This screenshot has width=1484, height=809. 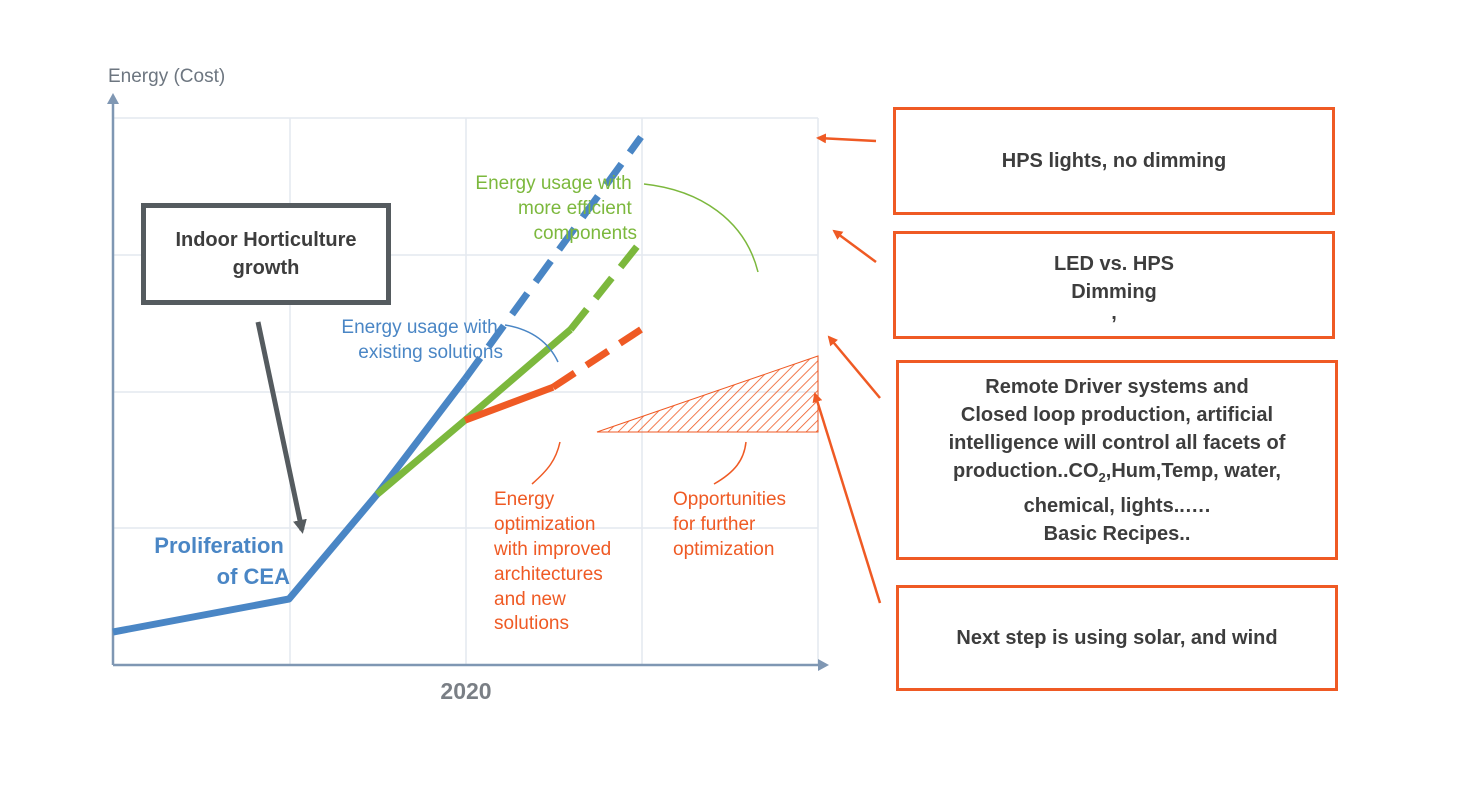 What do you see at coordinates (509, 403) in the screenshot?
I see `series-2-solid-line` at bounding box center [509, 403].